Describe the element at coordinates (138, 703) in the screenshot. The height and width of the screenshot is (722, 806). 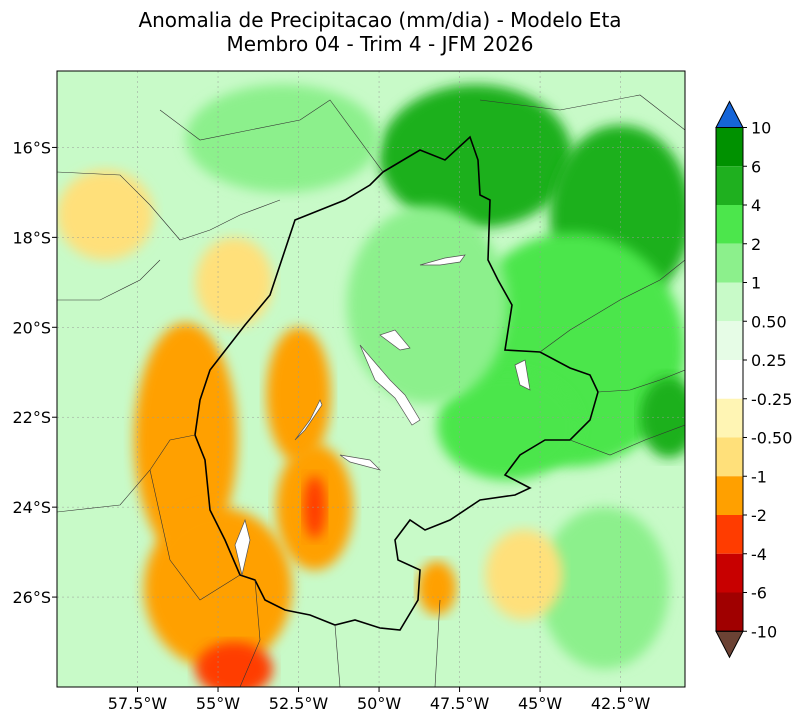
I see `x-tick-label: 57.5°W` at that location.